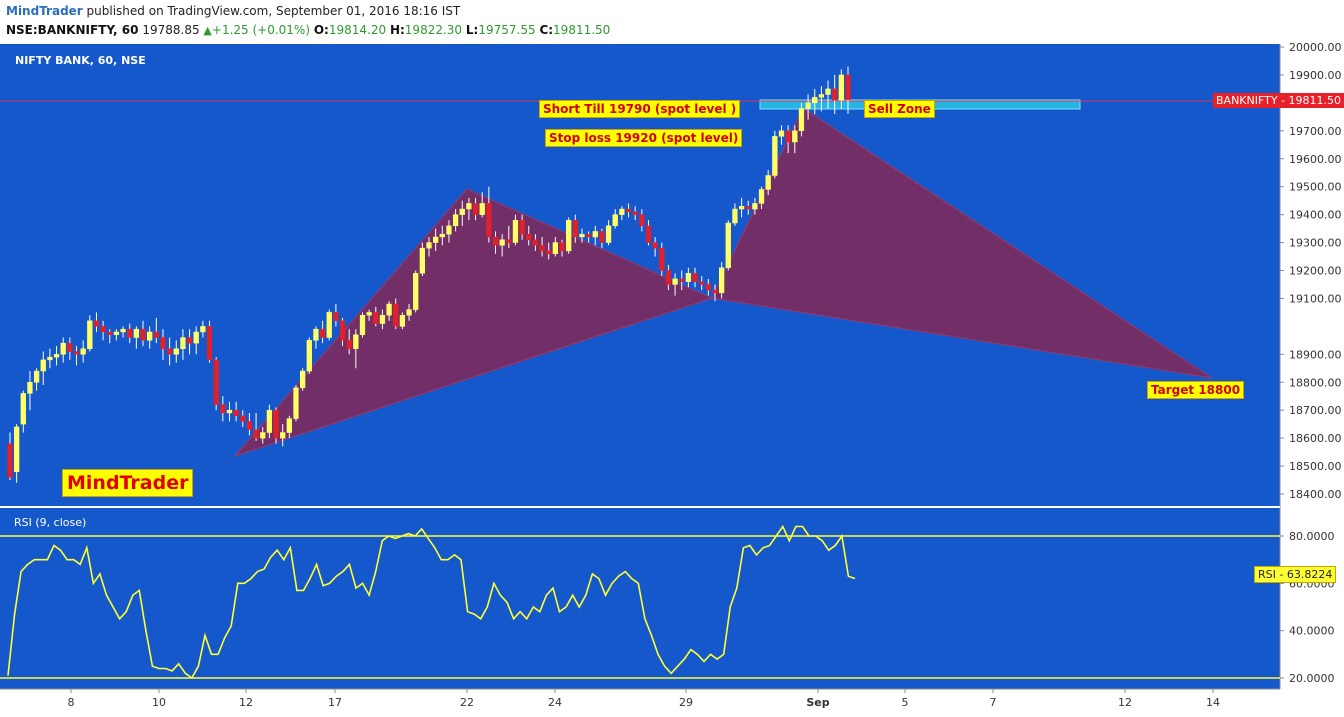 This screenshot has height=717, width=1344. What do you see at coordinates (1247, 100) in the screenshot?
I see `ticker-name: BANKNIFTY` at bounding box center [1247, 100].